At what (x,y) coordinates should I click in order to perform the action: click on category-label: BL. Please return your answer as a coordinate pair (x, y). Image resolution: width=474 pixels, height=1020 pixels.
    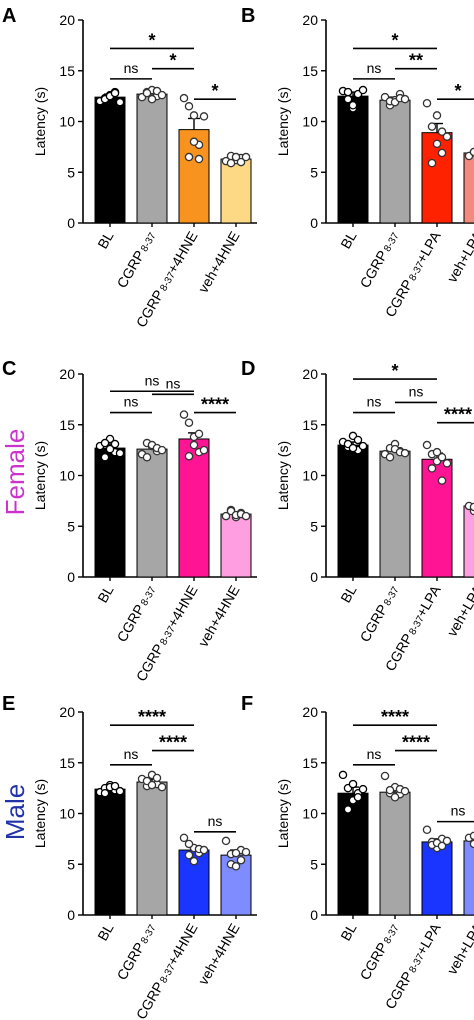
    Looking at the image, I should click on (348, 931).